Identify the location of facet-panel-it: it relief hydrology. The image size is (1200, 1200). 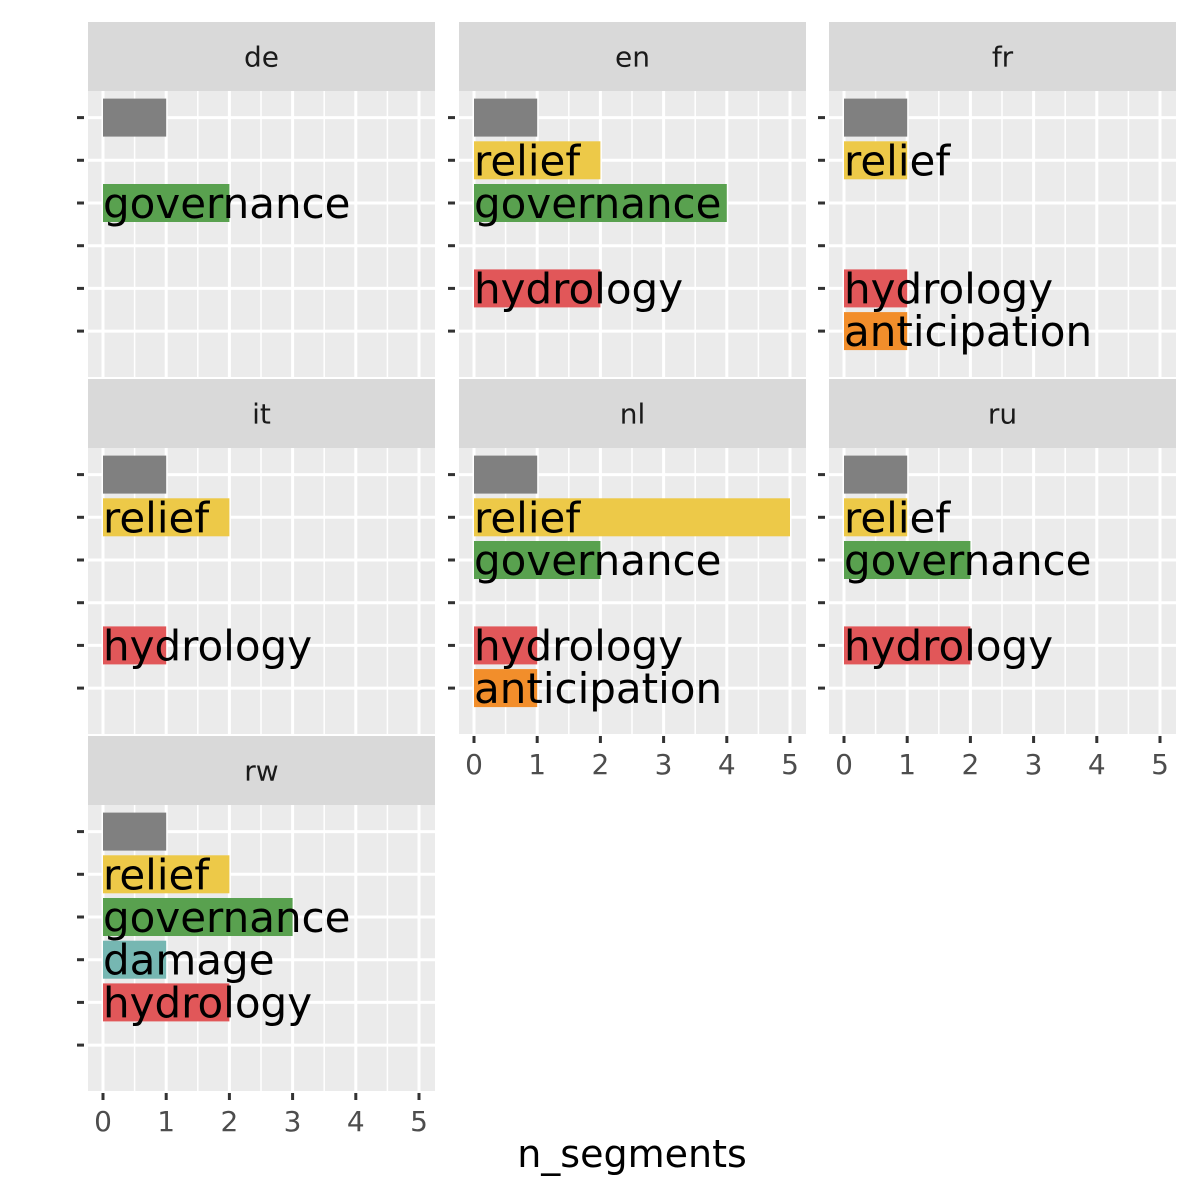
(256, 556).